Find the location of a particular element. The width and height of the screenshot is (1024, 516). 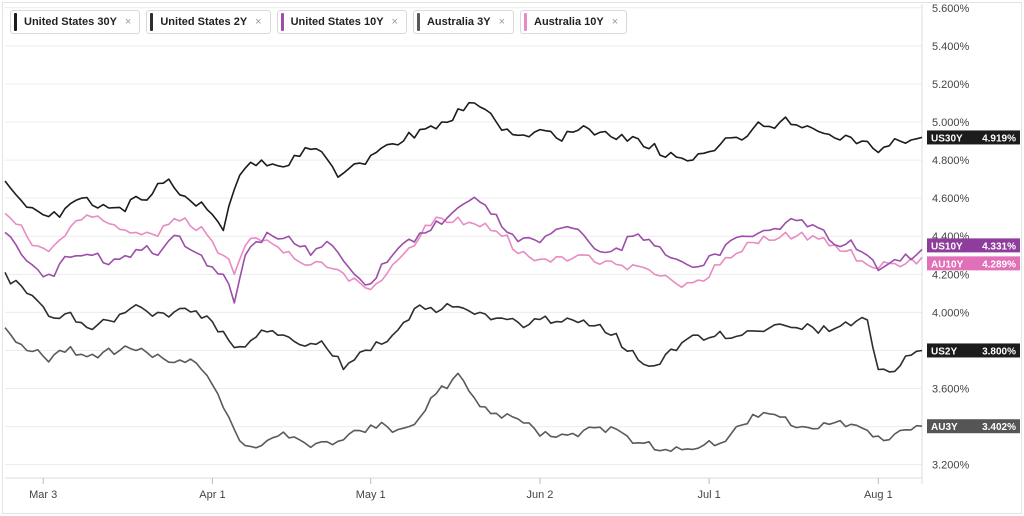

end-badge-value: 4.331% is located at coordinates (999, 246).